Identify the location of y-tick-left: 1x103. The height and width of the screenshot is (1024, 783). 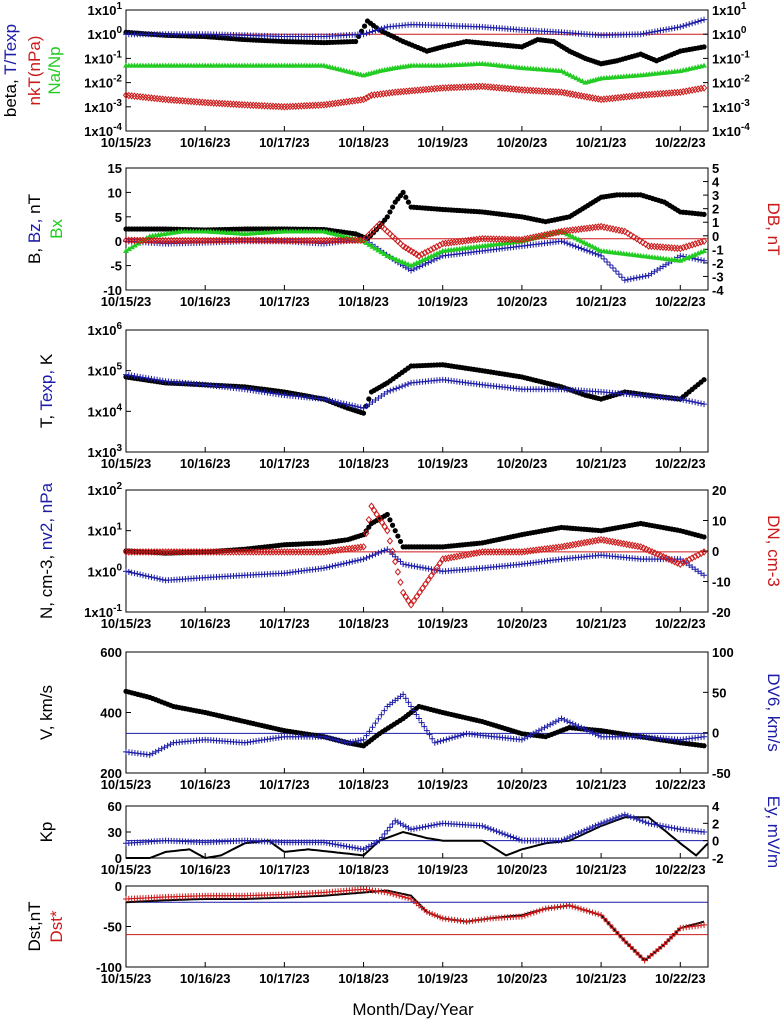
(105, 451).